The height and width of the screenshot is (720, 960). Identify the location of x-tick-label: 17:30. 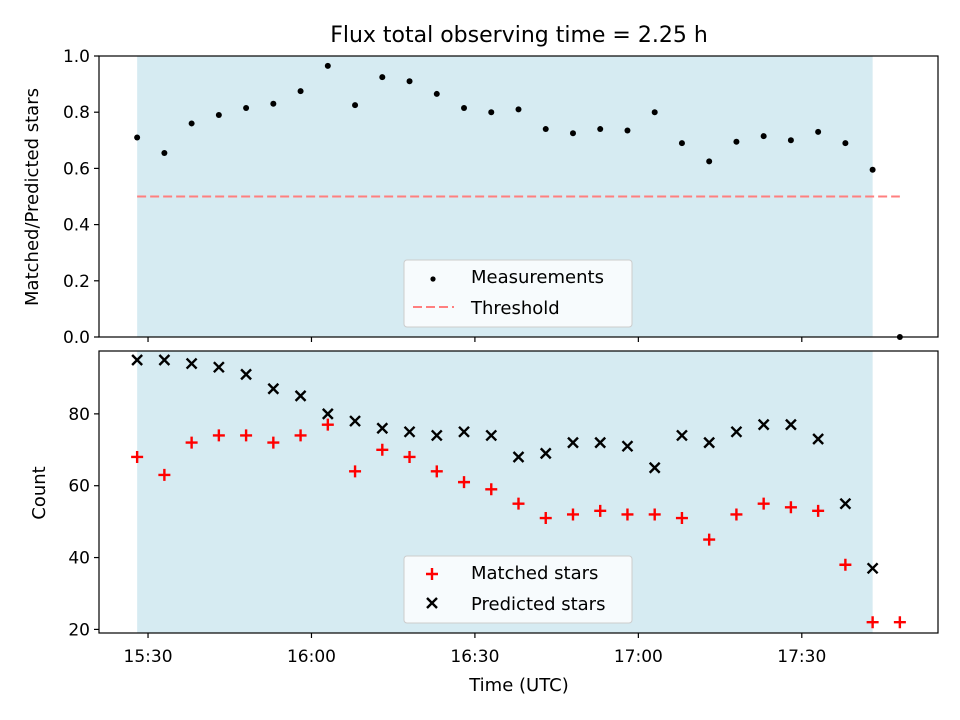
(801, 657).